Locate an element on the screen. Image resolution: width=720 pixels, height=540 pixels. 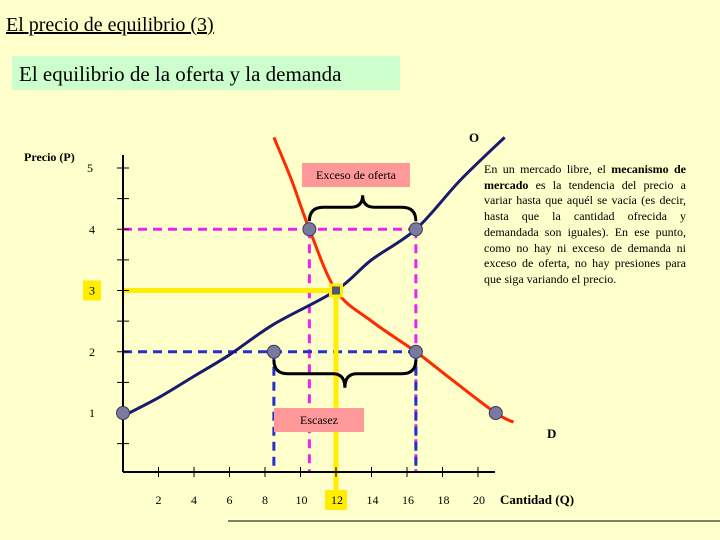
explanation-part1: En un mercado libre, el is located at coordinates (548, 169).